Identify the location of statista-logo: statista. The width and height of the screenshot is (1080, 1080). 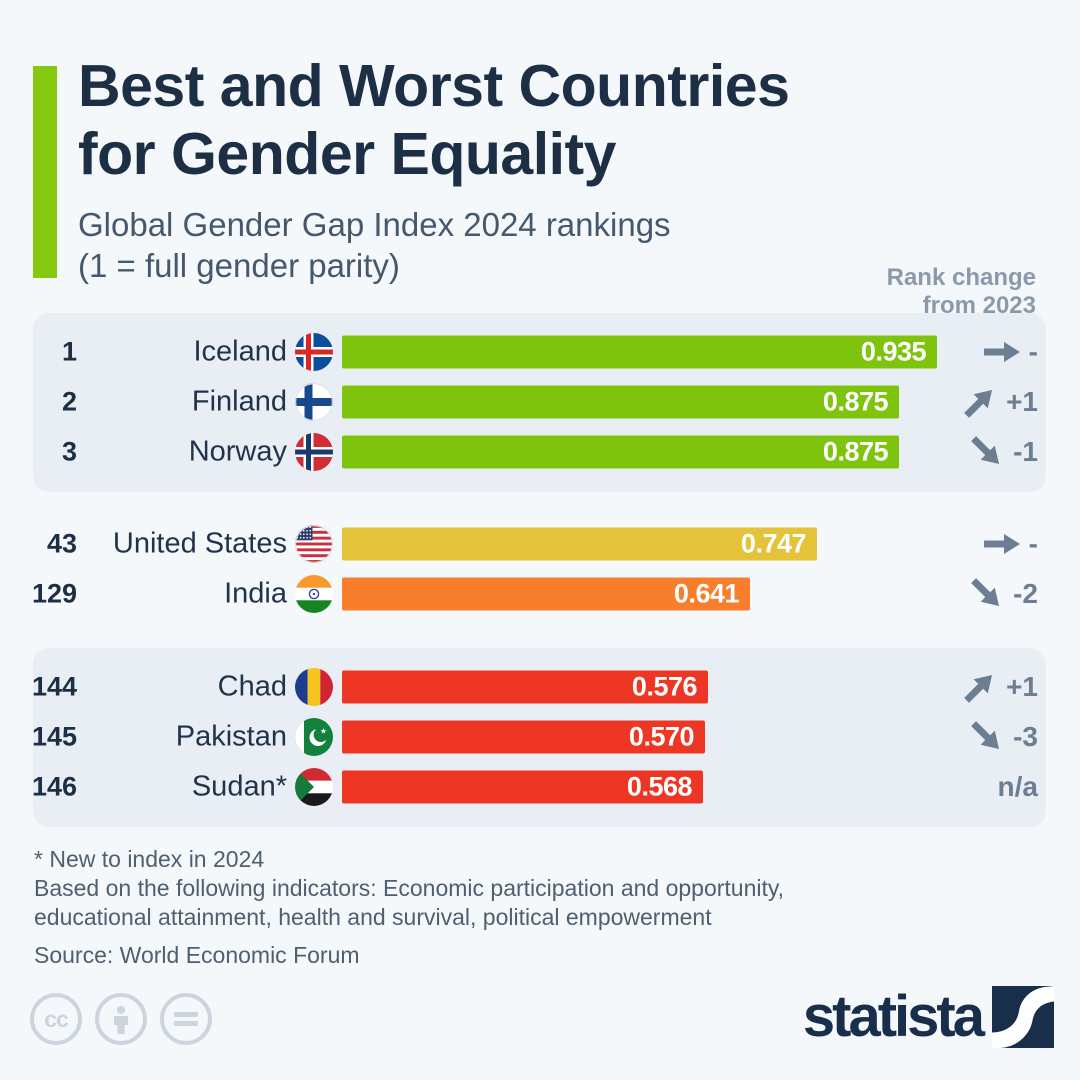
(928, 1017).